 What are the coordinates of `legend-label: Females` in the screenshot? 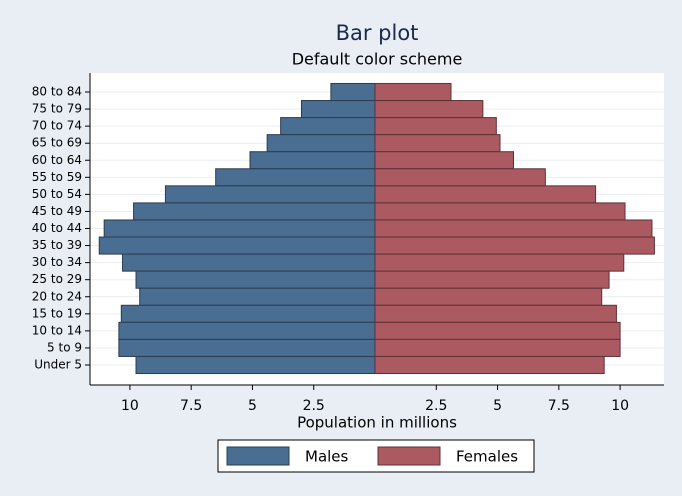 It's located at (487, 457).